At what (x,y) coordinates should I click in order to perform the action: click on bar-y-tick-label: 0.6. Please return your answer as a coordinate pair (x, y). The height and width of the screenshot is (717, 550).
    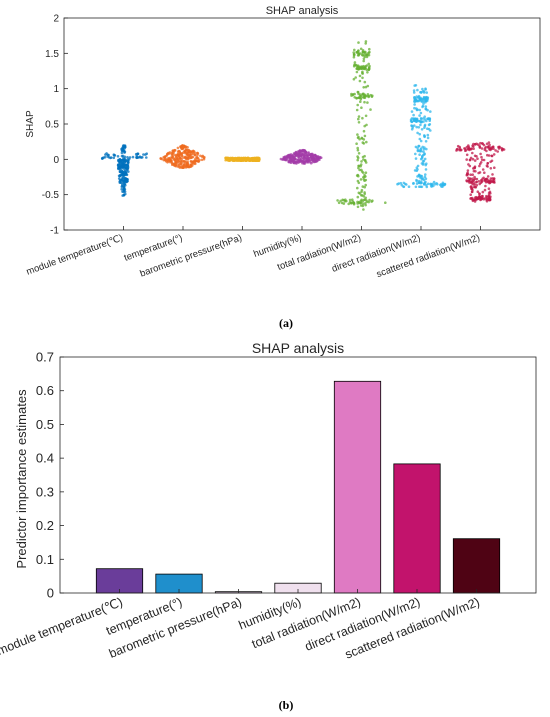
    Looking at the image, I should click on (45, 390).